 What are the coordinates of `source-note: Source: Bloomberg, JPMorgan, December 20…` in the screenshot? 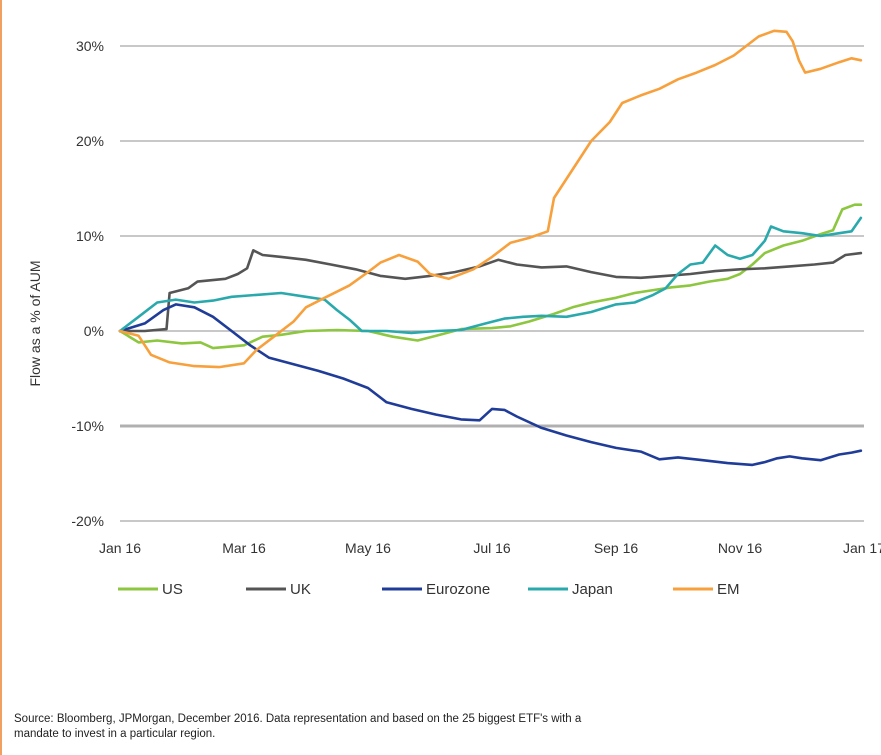 It's located at (439, 727).